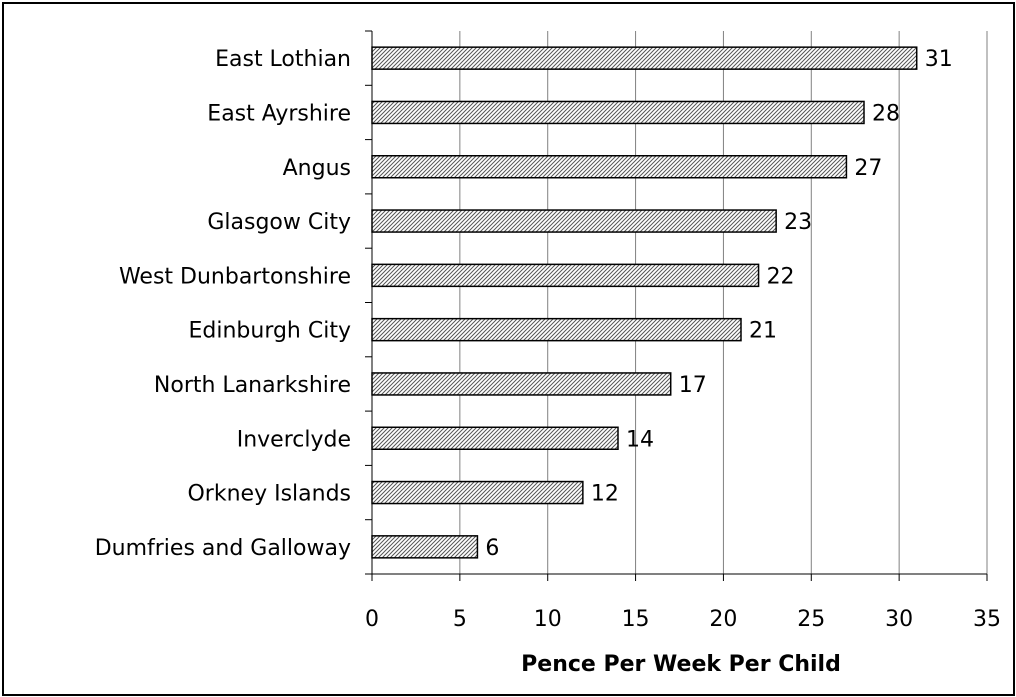 Image resolution: width=1016 pixels, height=697 pixels. Describe the element at coordinates (269, 494) in the screenshot. I see `category-label: Orkney Islands` at that location.